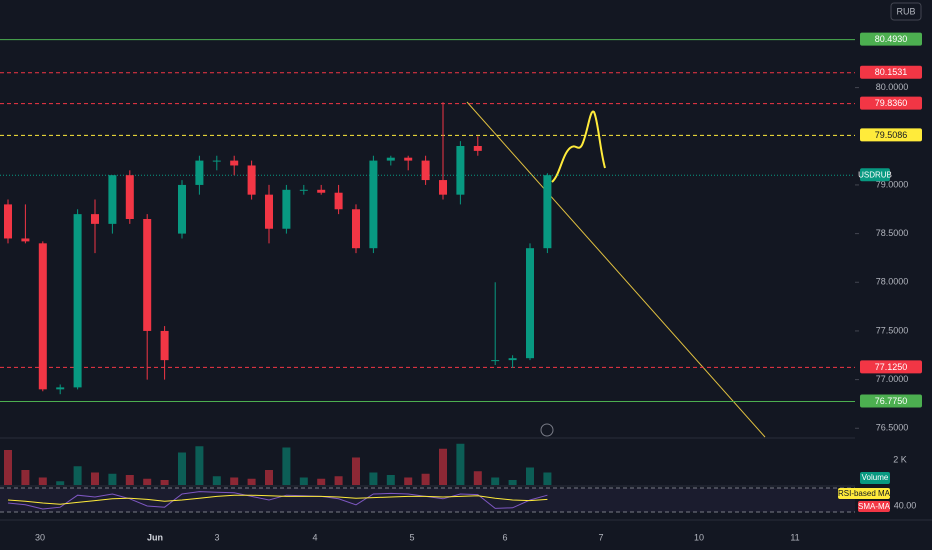  I want to click on currency-label: RUB, so click(905, 11).